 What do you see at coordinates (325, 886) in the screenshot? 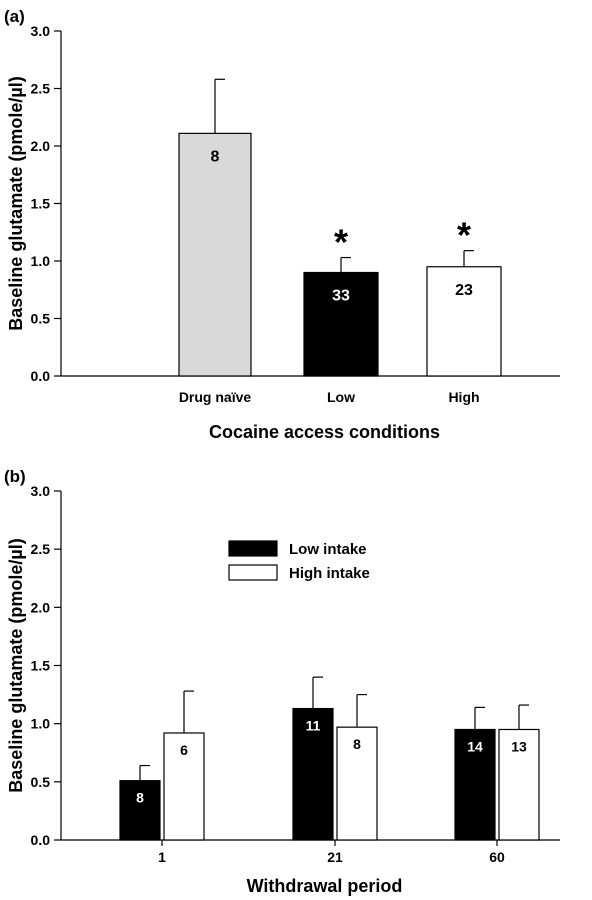
I see `x-axis-title: Withdrawal period` at bounding box center [325, 886].